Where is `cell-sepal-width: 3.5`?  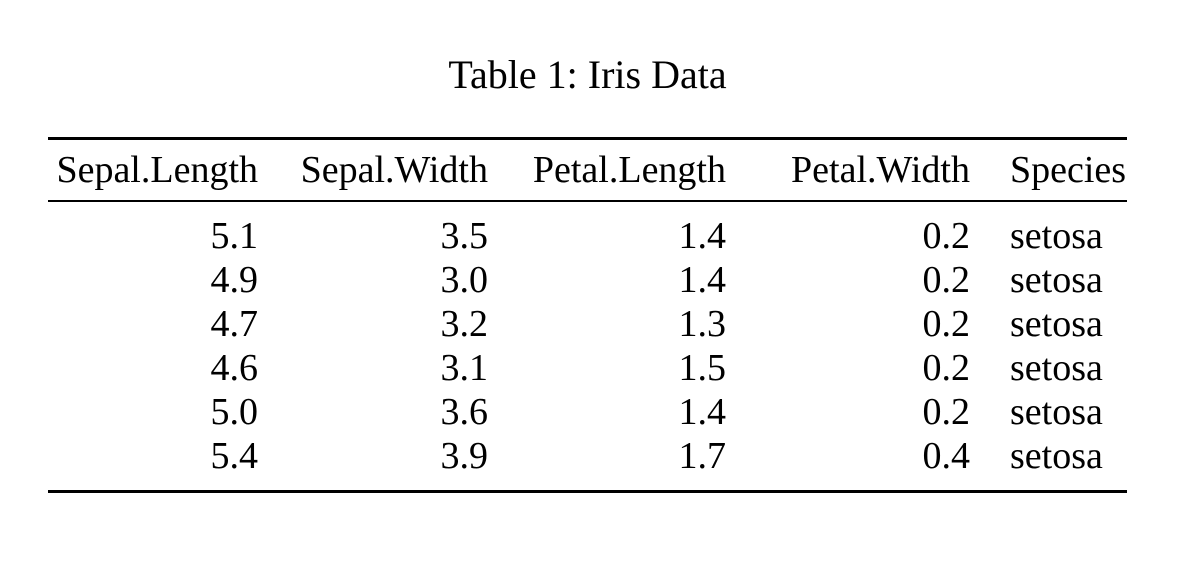
cell-sepal-width: 3.5 is located at coordinates (464, 236).